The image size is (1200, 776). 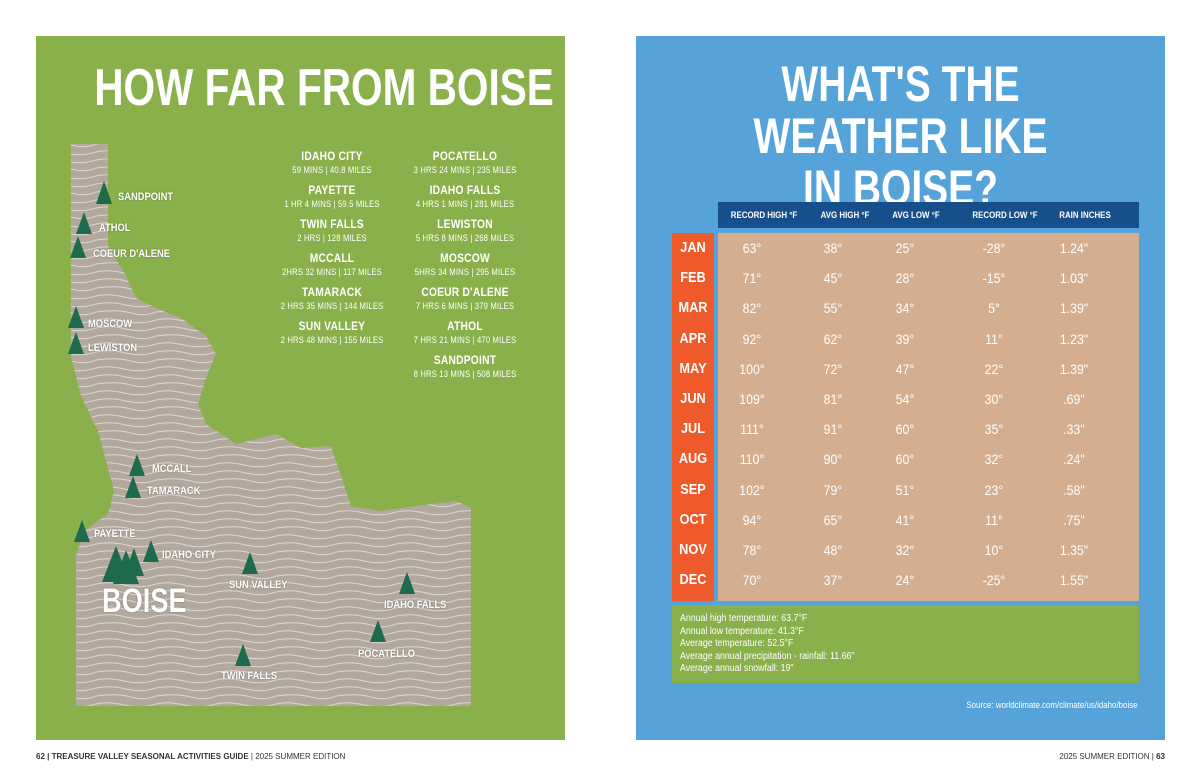 I want to click on distance-item: IDAHO CITY 59 MINS | 40.8 MILES, so click(x=332, y=162).